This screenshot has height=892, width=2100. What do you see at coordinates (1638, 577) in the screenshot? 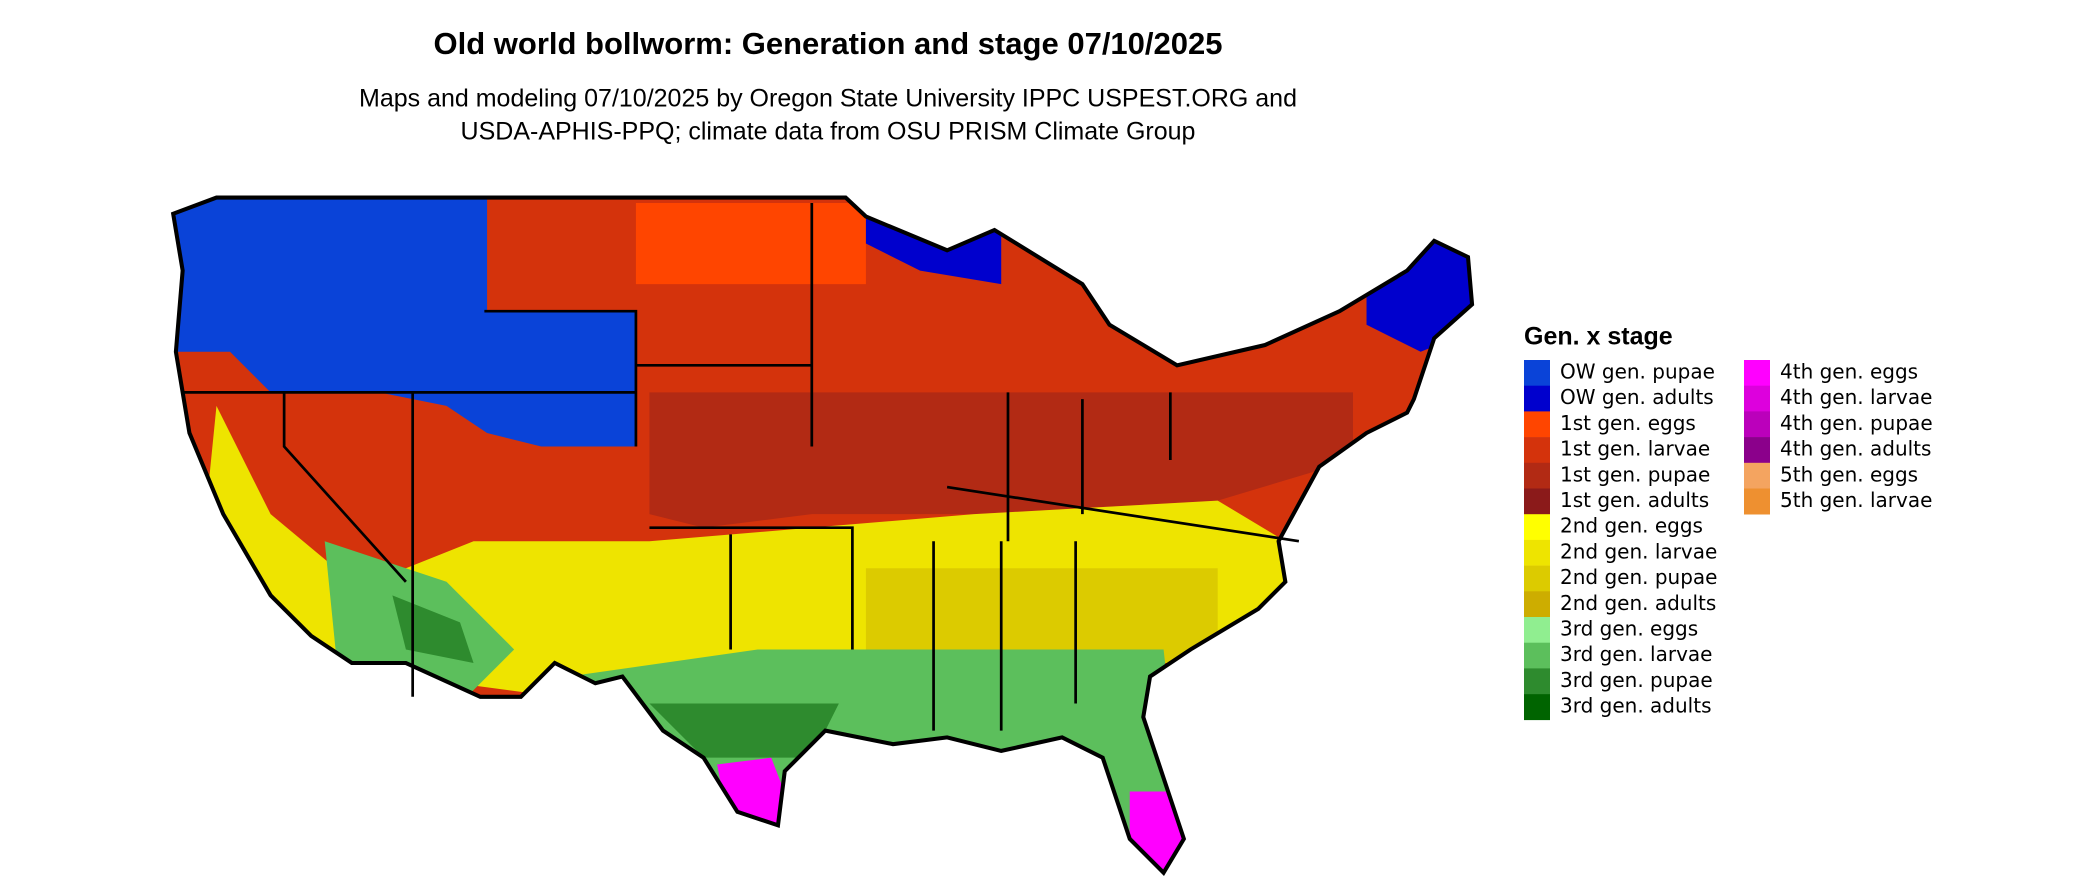
I see `legend-label: 2nd gen. pupae` at bounding box center [1638, 577].